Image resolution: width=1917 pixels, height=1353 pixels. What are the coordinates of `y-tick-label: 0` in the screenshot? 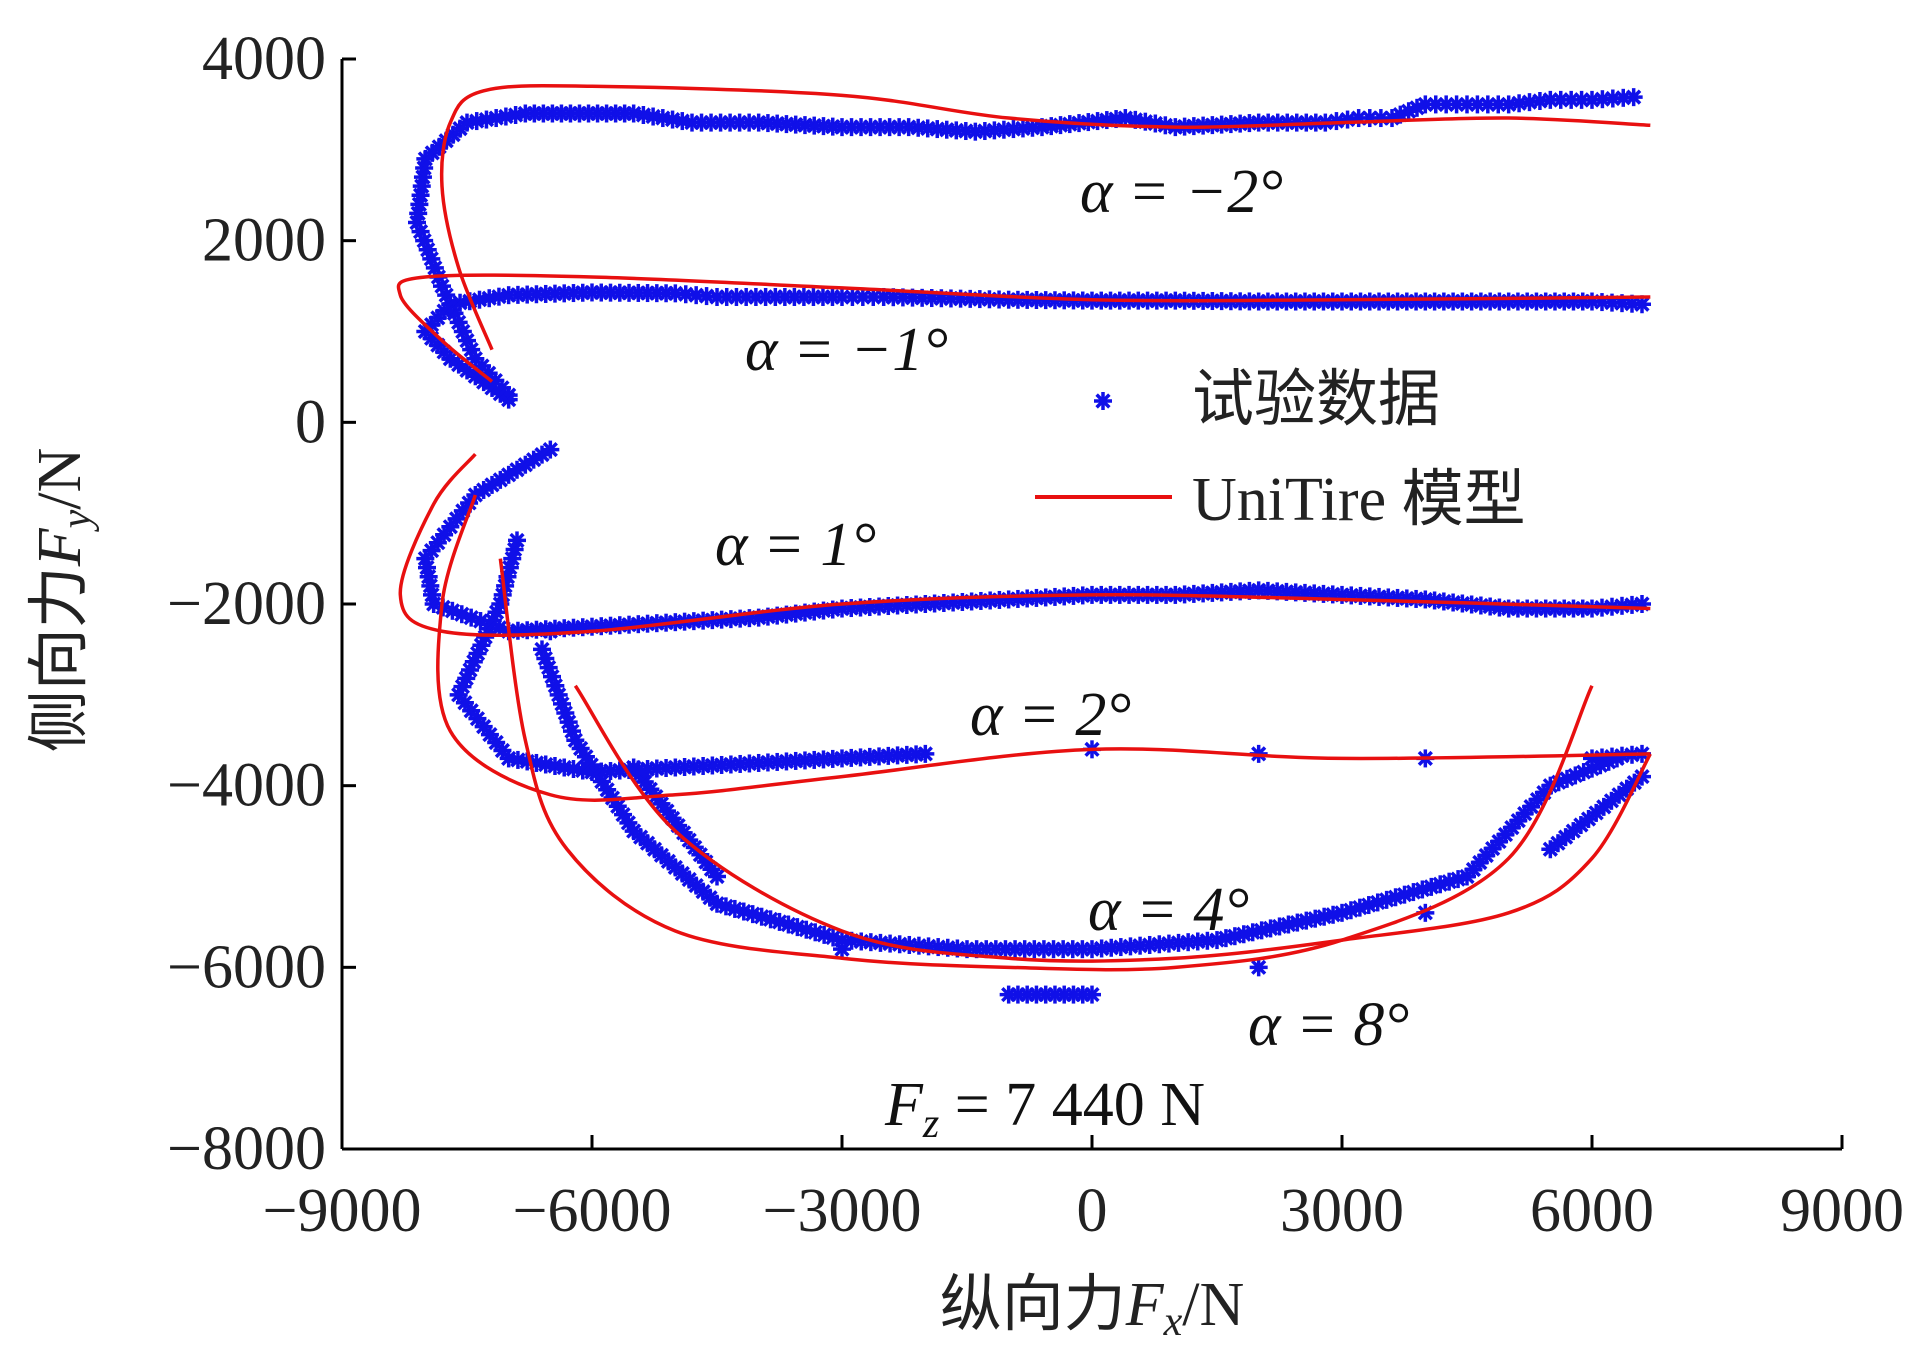 It's located at (310, 422).